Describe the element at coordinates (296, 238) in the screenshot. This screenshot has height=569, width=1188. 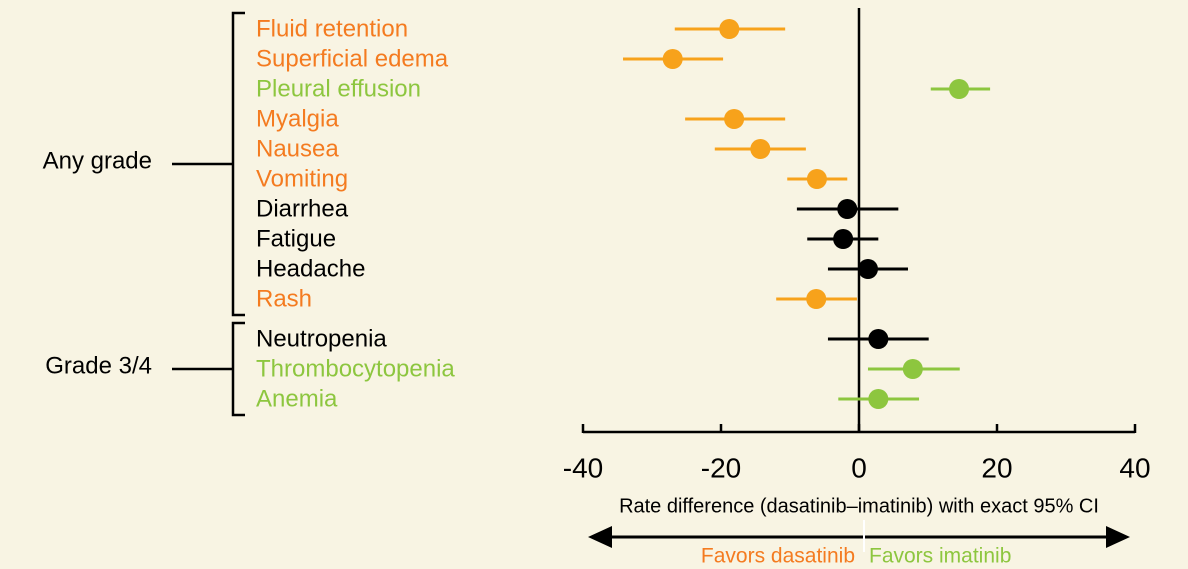
I see `row-label: Fatigue` at that location.